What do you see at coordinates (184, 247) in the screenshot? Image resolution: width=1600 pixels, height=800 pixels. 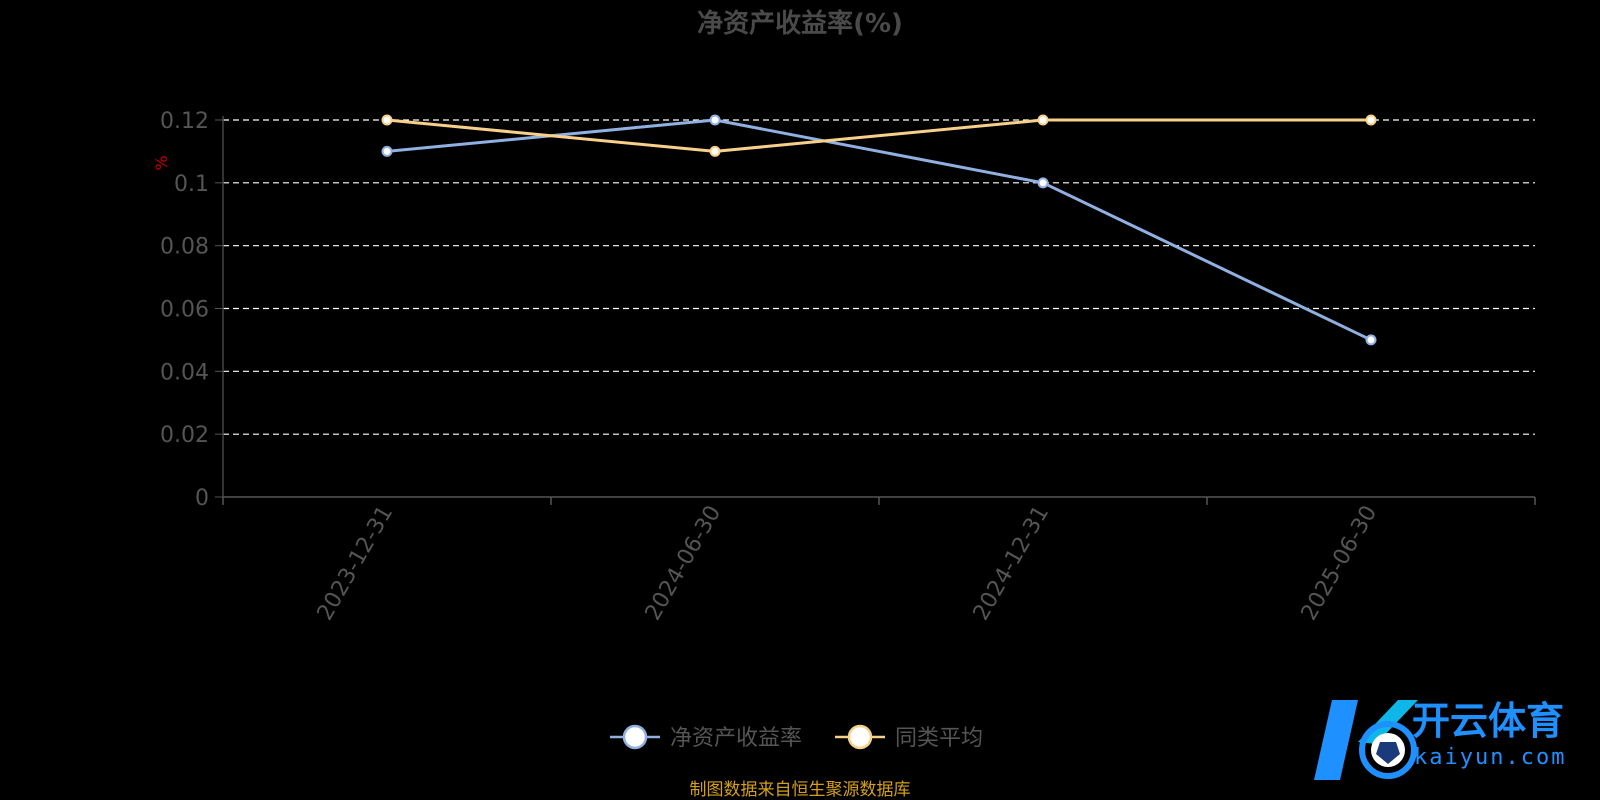 I see `y-tick-label: 0.08` at bounding box center [184, 247].